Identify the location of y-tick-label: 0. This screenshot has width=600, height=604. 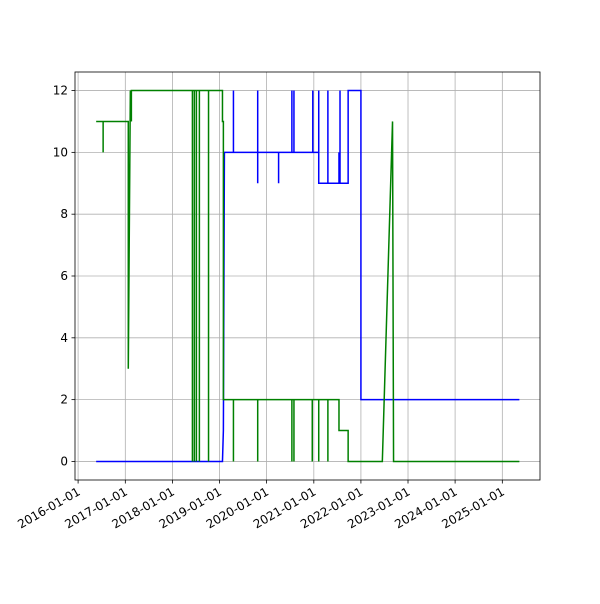
(64, 461).